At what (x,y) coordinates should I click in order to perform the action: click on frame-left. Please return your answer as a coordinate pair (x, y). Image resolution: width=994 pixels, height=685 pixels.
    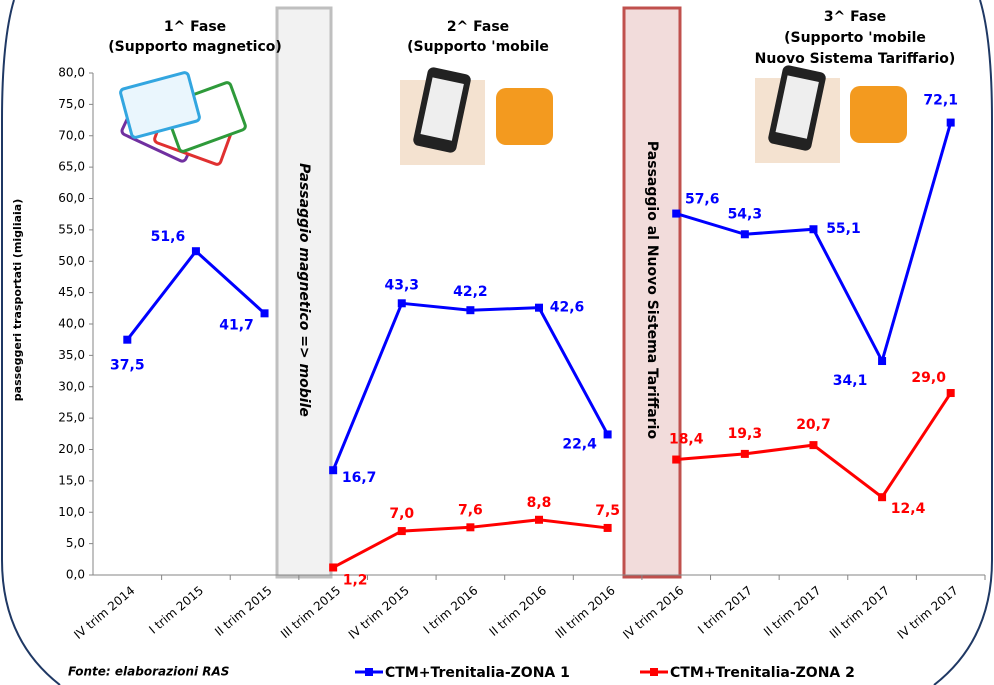
    Looking at the image, I should click on (30, 342).